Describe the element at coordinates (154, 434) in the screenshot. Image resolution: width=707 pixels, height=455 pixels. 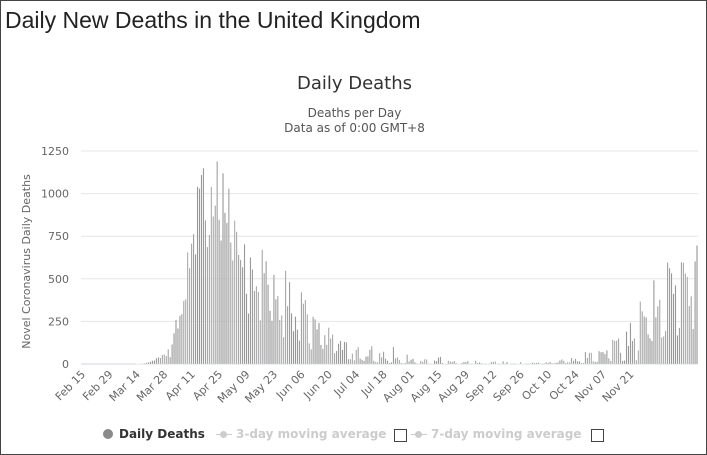
I see `legend-item-daily-deaths: Daily Deaths` at that location.